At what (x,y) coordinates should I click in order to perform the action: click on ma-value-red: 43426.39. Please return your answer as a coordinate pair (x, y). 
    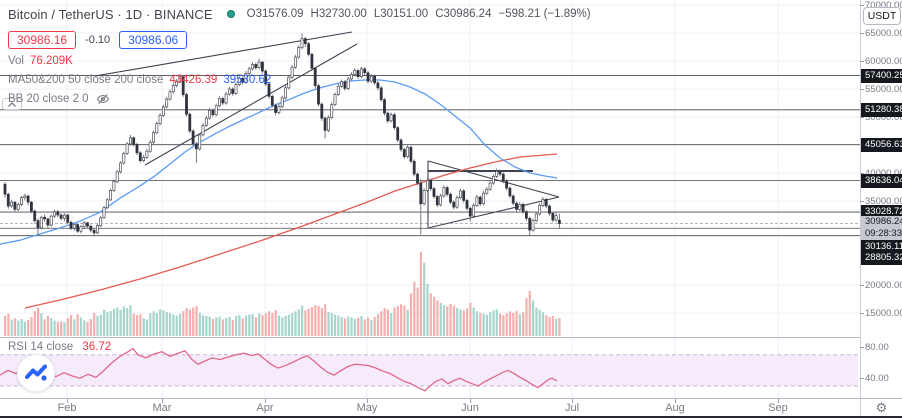
    Looking at the image, I should click on (193, 80).